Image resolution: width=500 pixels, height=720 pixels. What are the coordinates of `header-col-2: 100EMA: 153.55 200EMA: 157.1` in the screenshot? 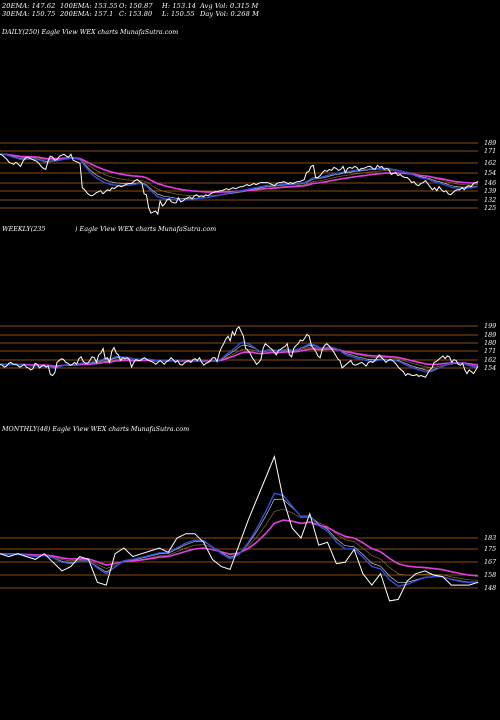 It's located at (89, 10).